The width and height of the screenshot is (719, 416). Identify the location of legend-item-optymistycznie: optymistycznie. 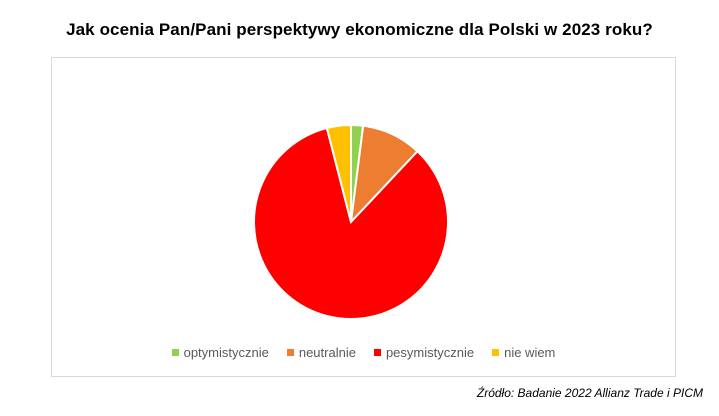
(220, 352).